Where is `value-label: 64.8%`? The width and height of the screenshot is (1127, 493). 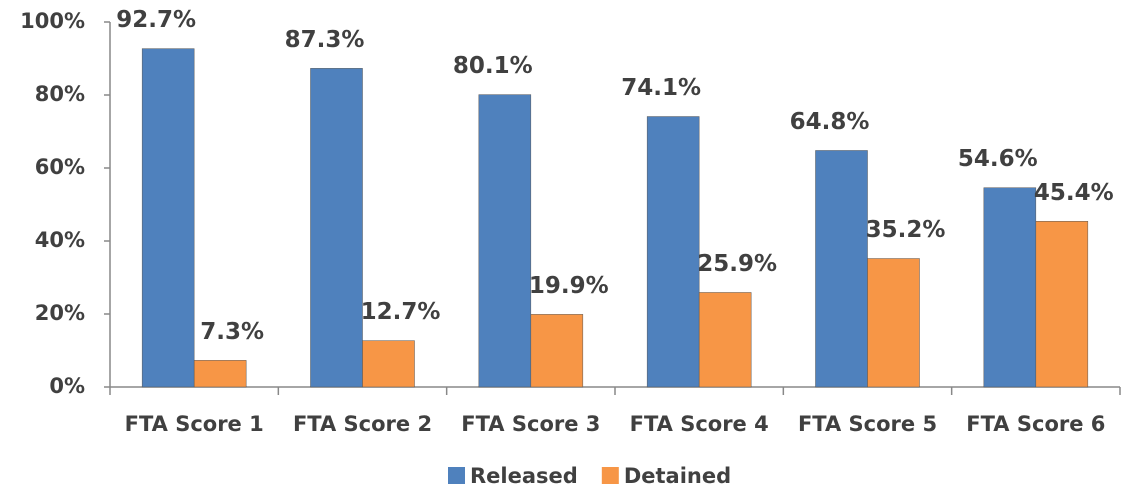 value-label: 64.8% is located at coordinates (830, 122).